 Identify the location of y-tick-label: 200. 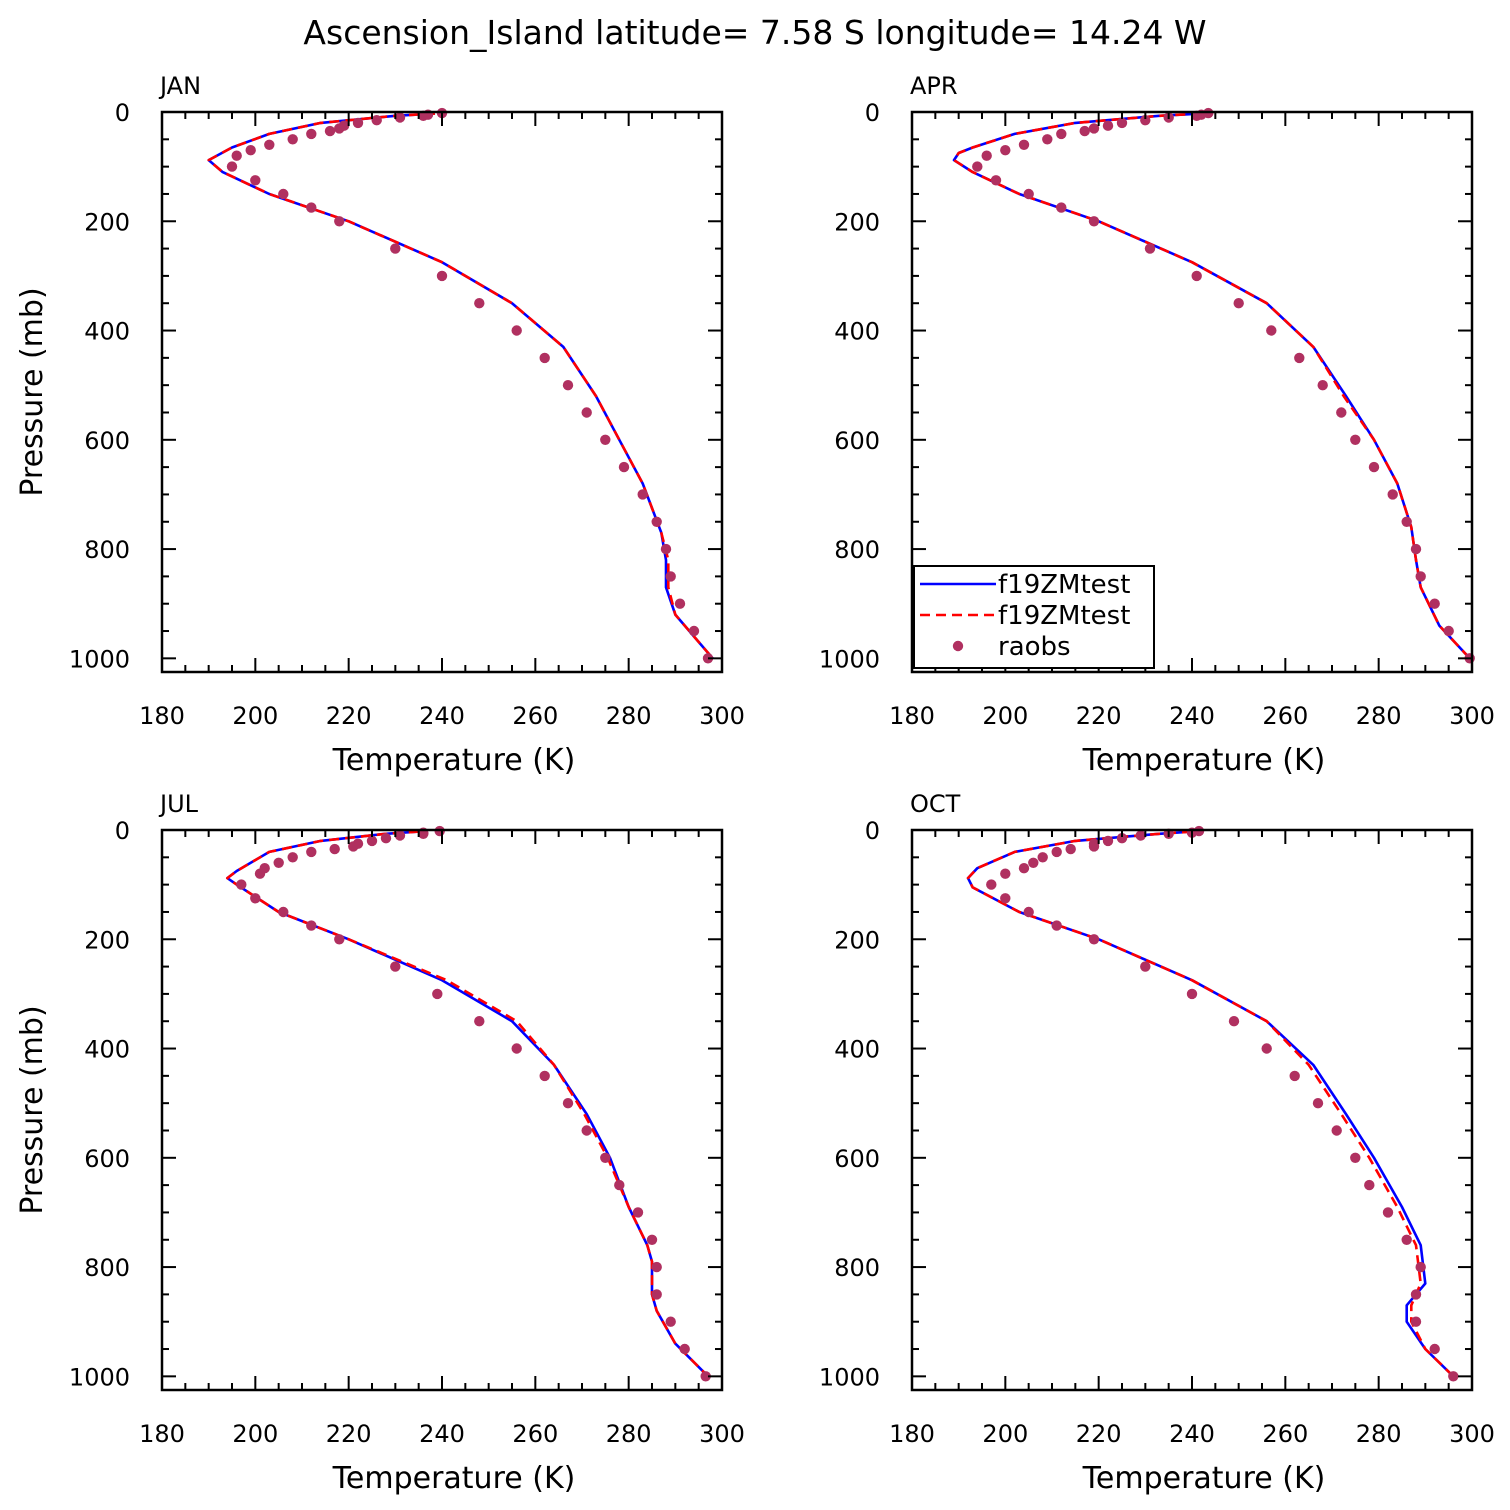
(857, 940).